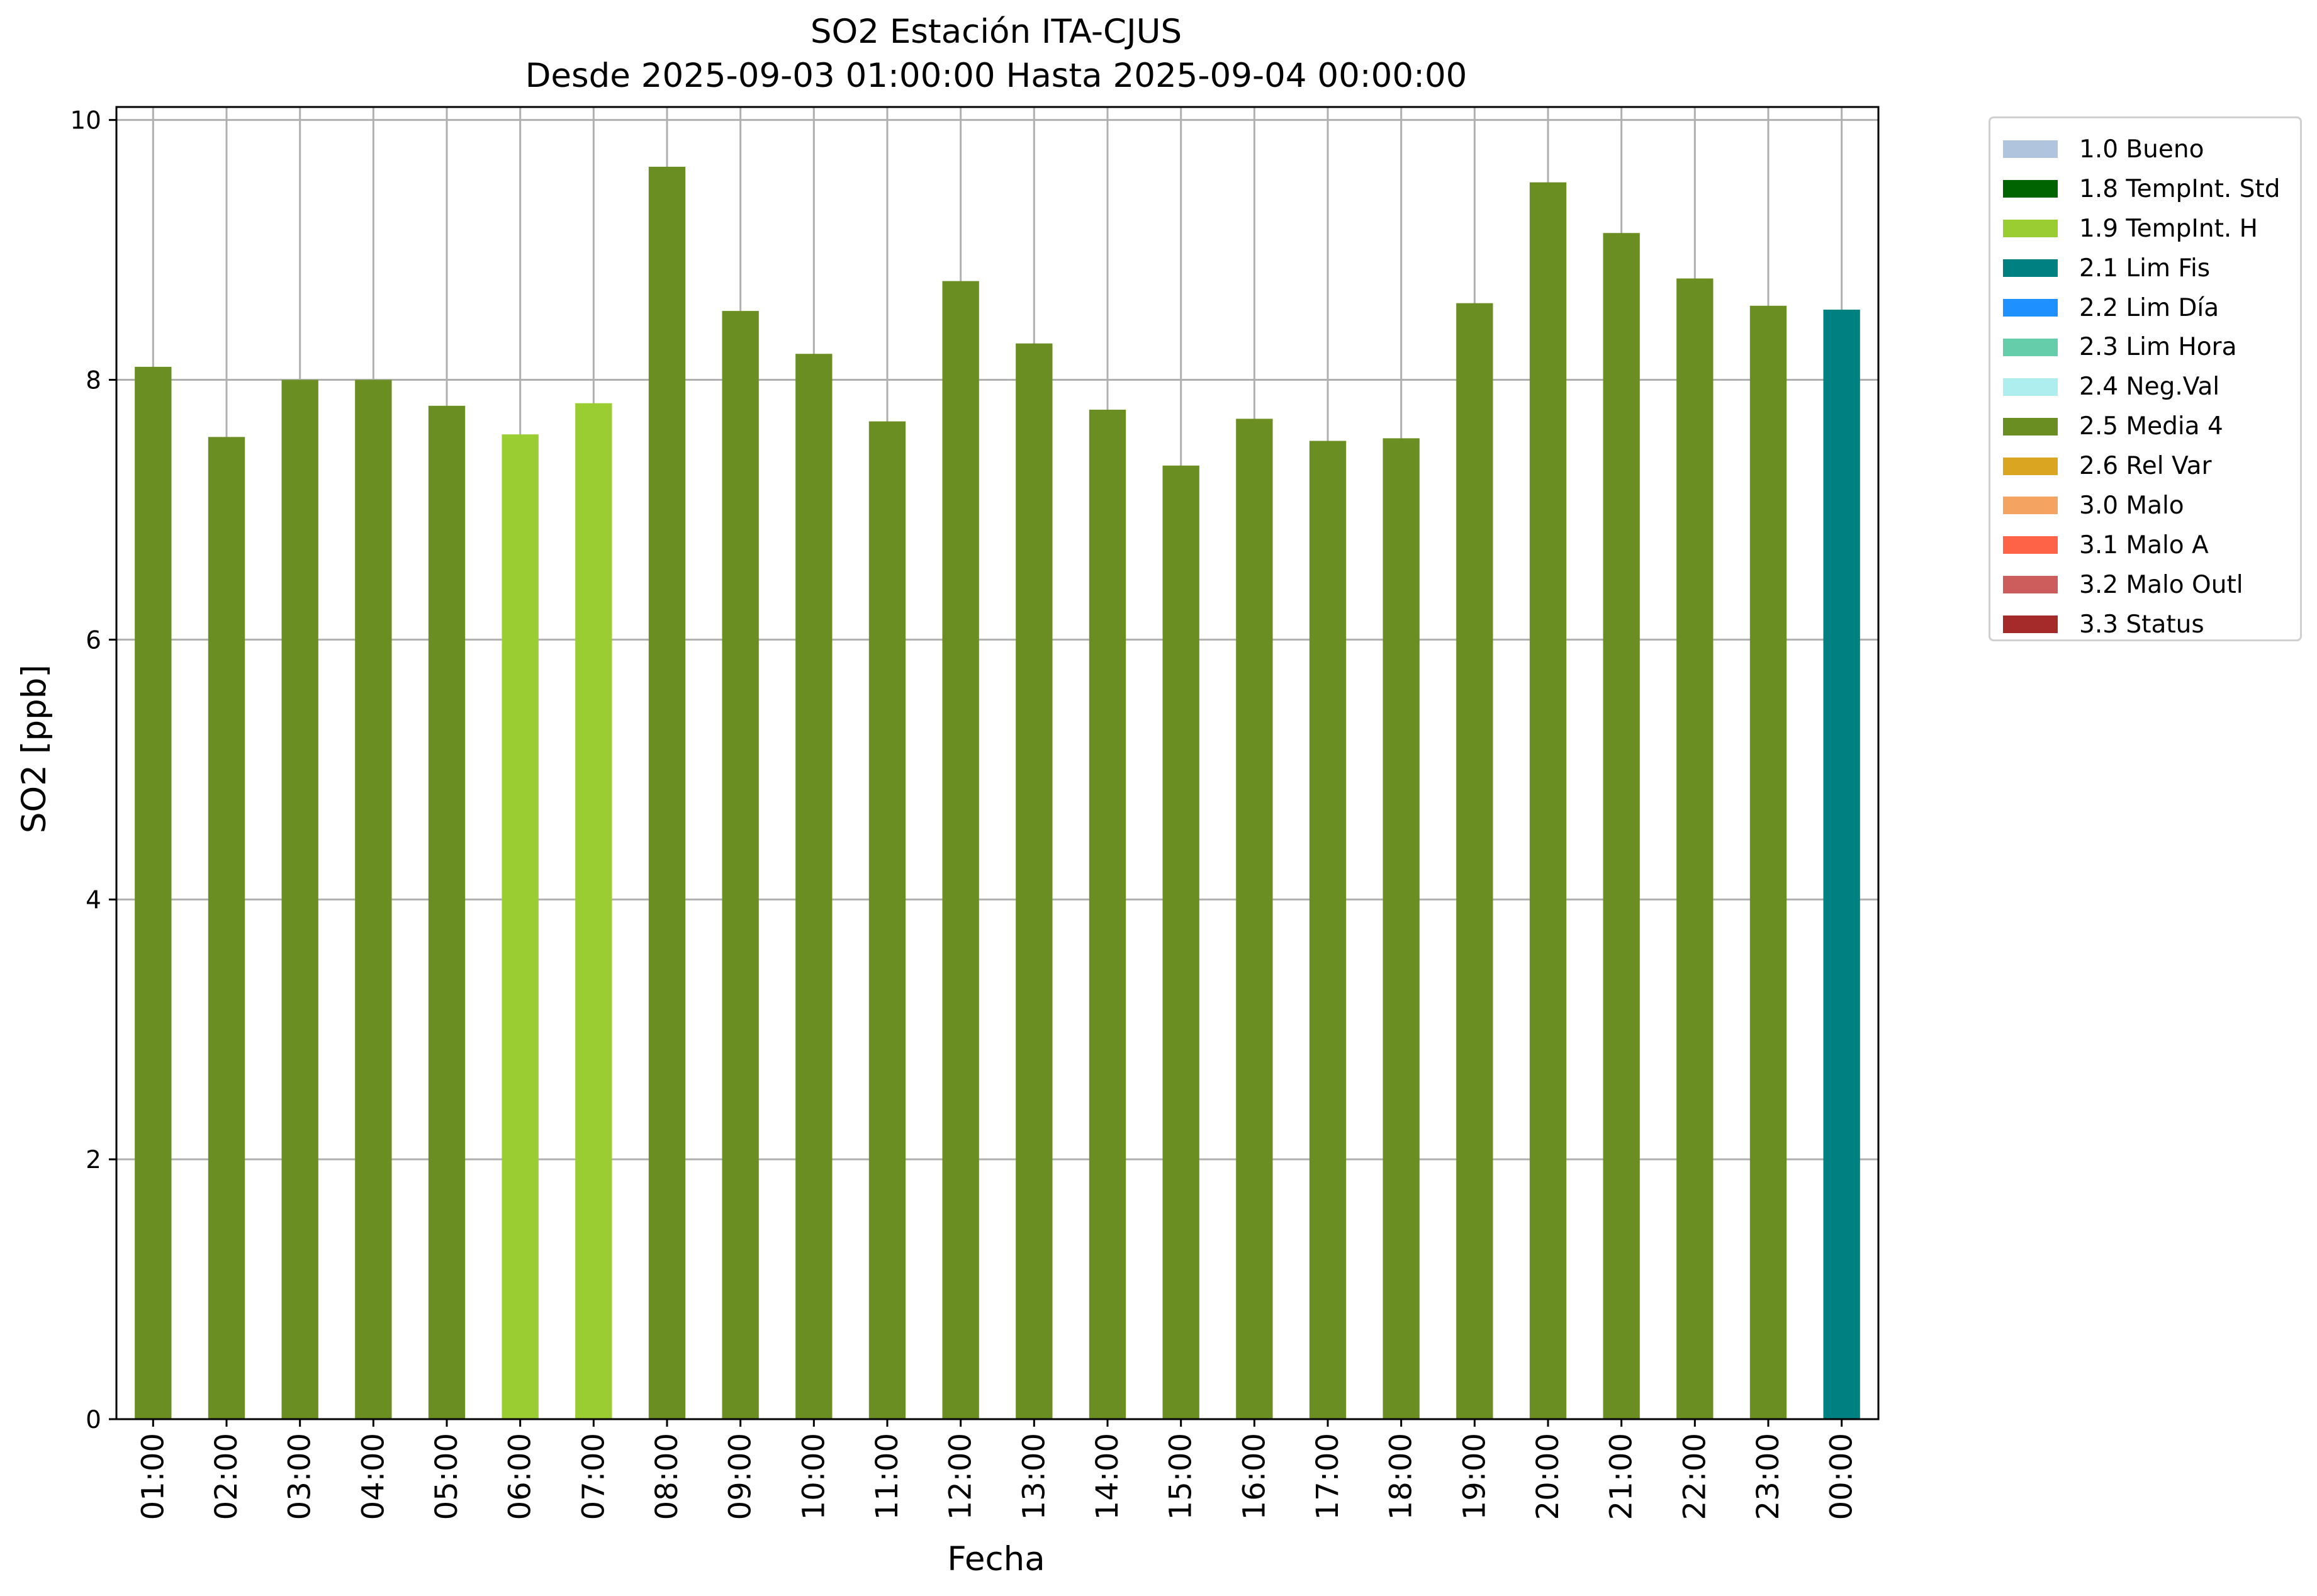  I want to click on legend-label: 3.3 Status, so click(2141, 624).